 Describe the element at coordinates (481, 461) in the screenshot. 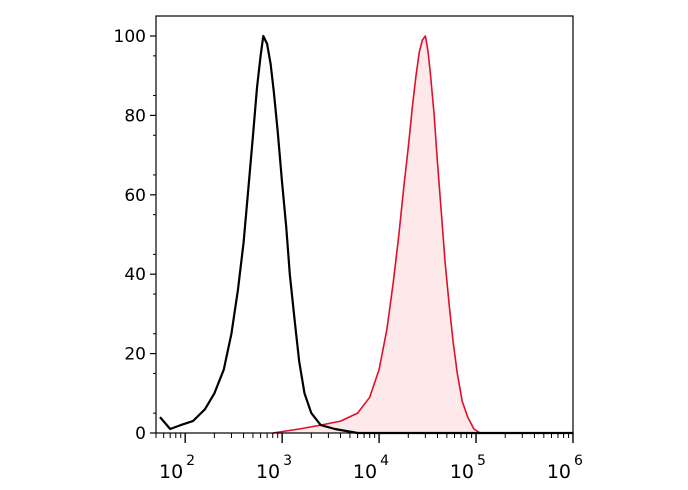

I see `x-tick-label-exp: 5` at that location.